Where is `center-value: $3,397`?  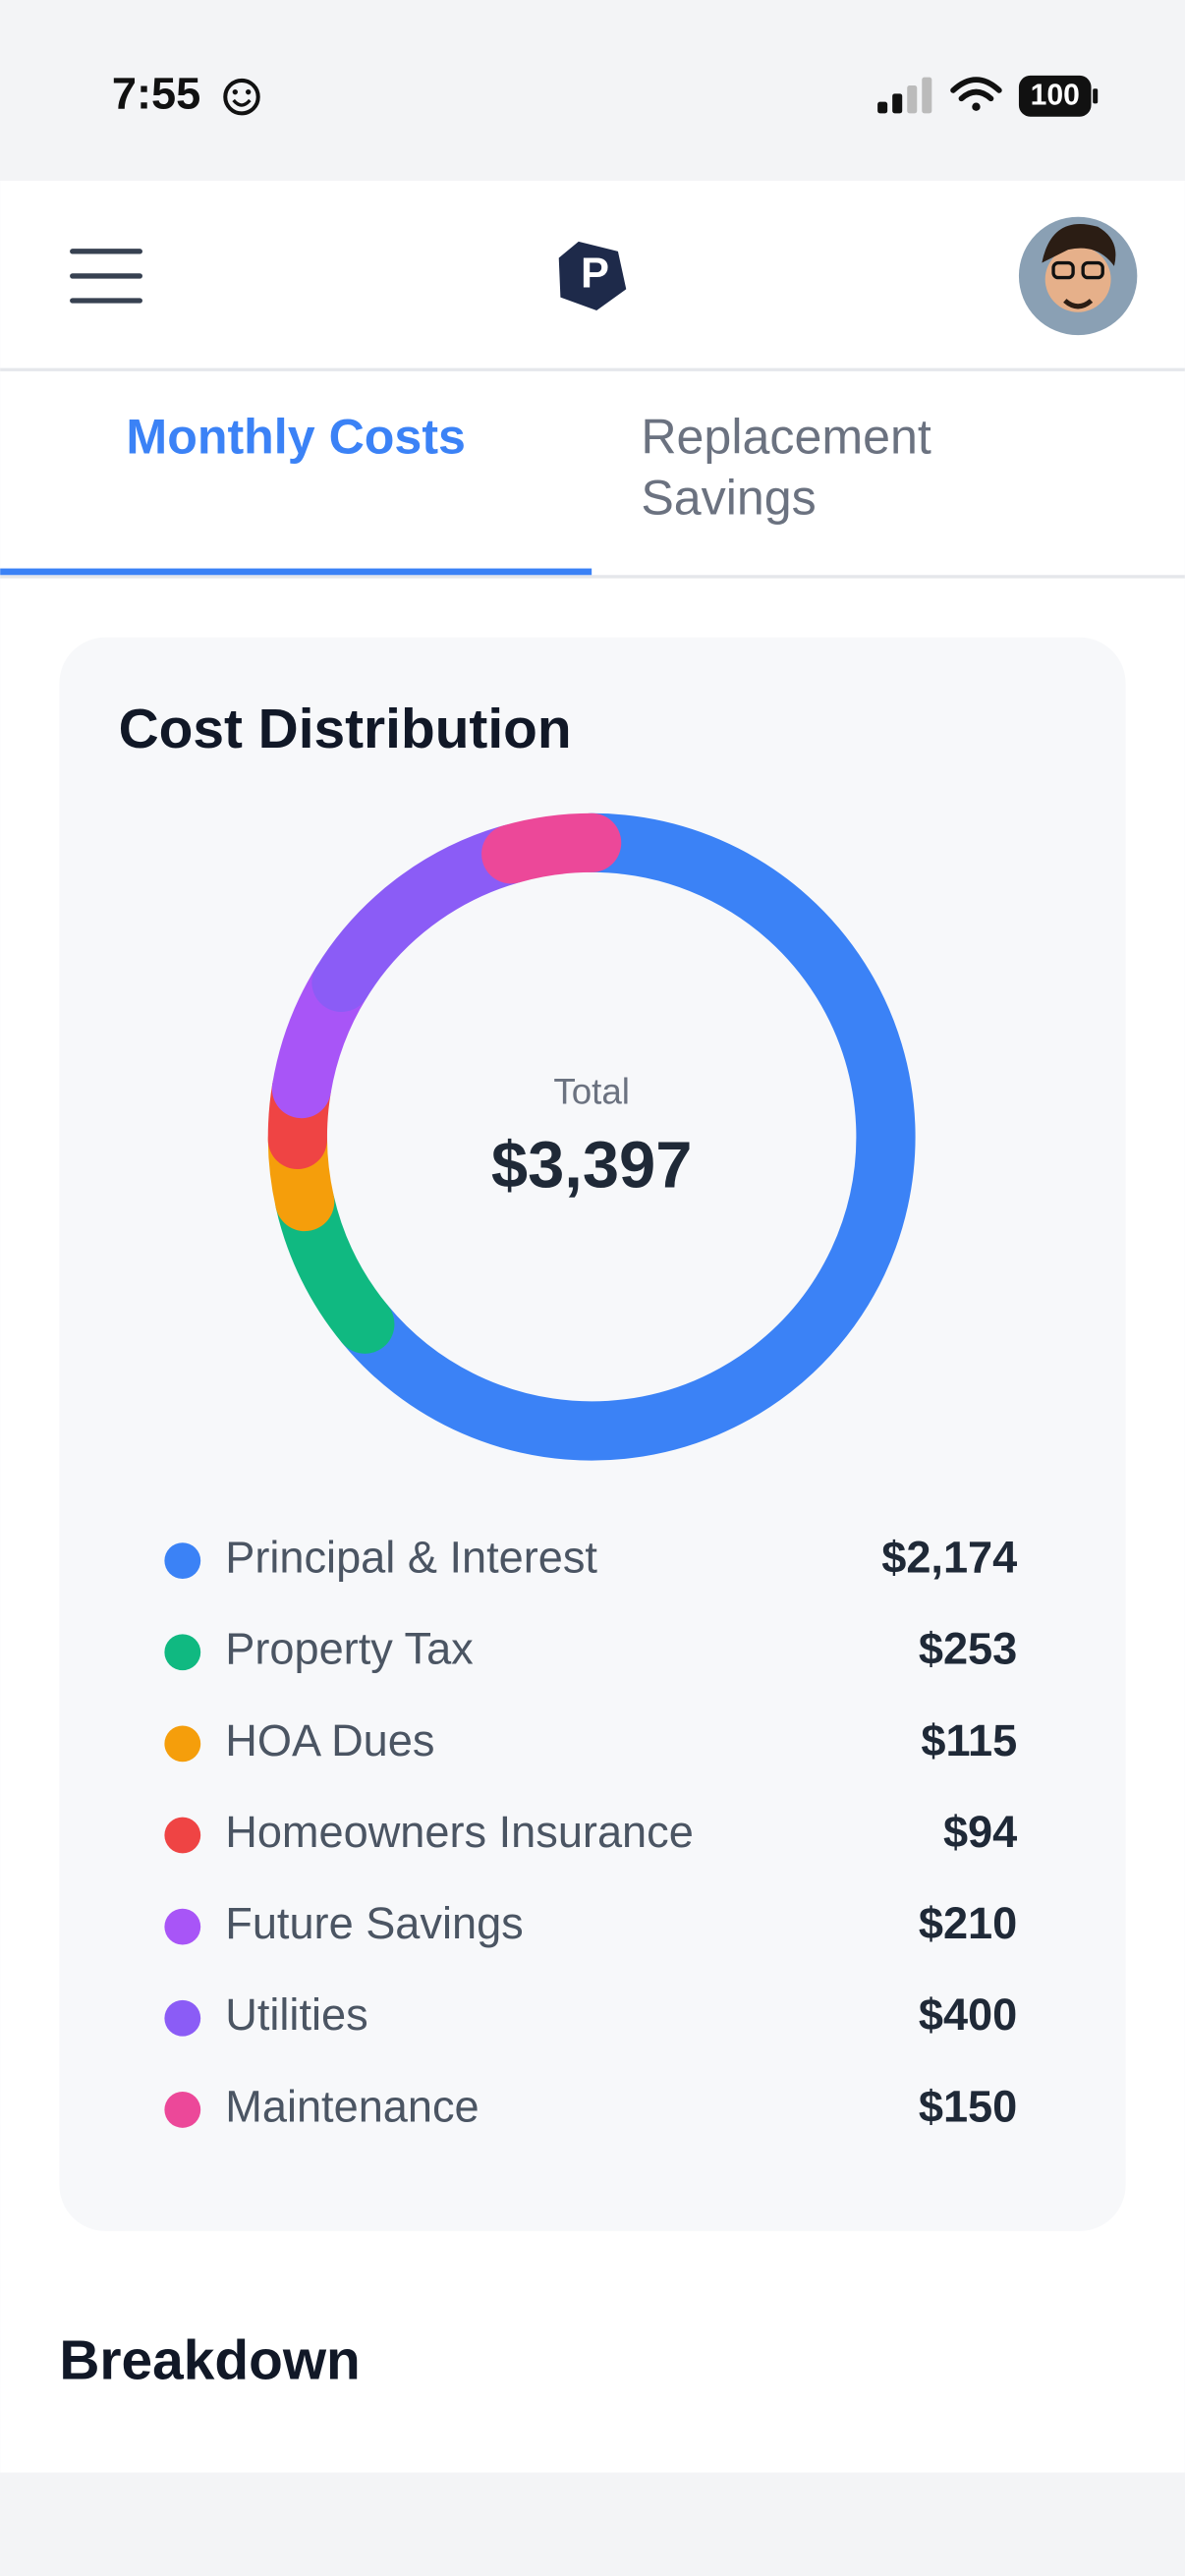
center-value: $3,397 is located at coordinates (592, 1165).